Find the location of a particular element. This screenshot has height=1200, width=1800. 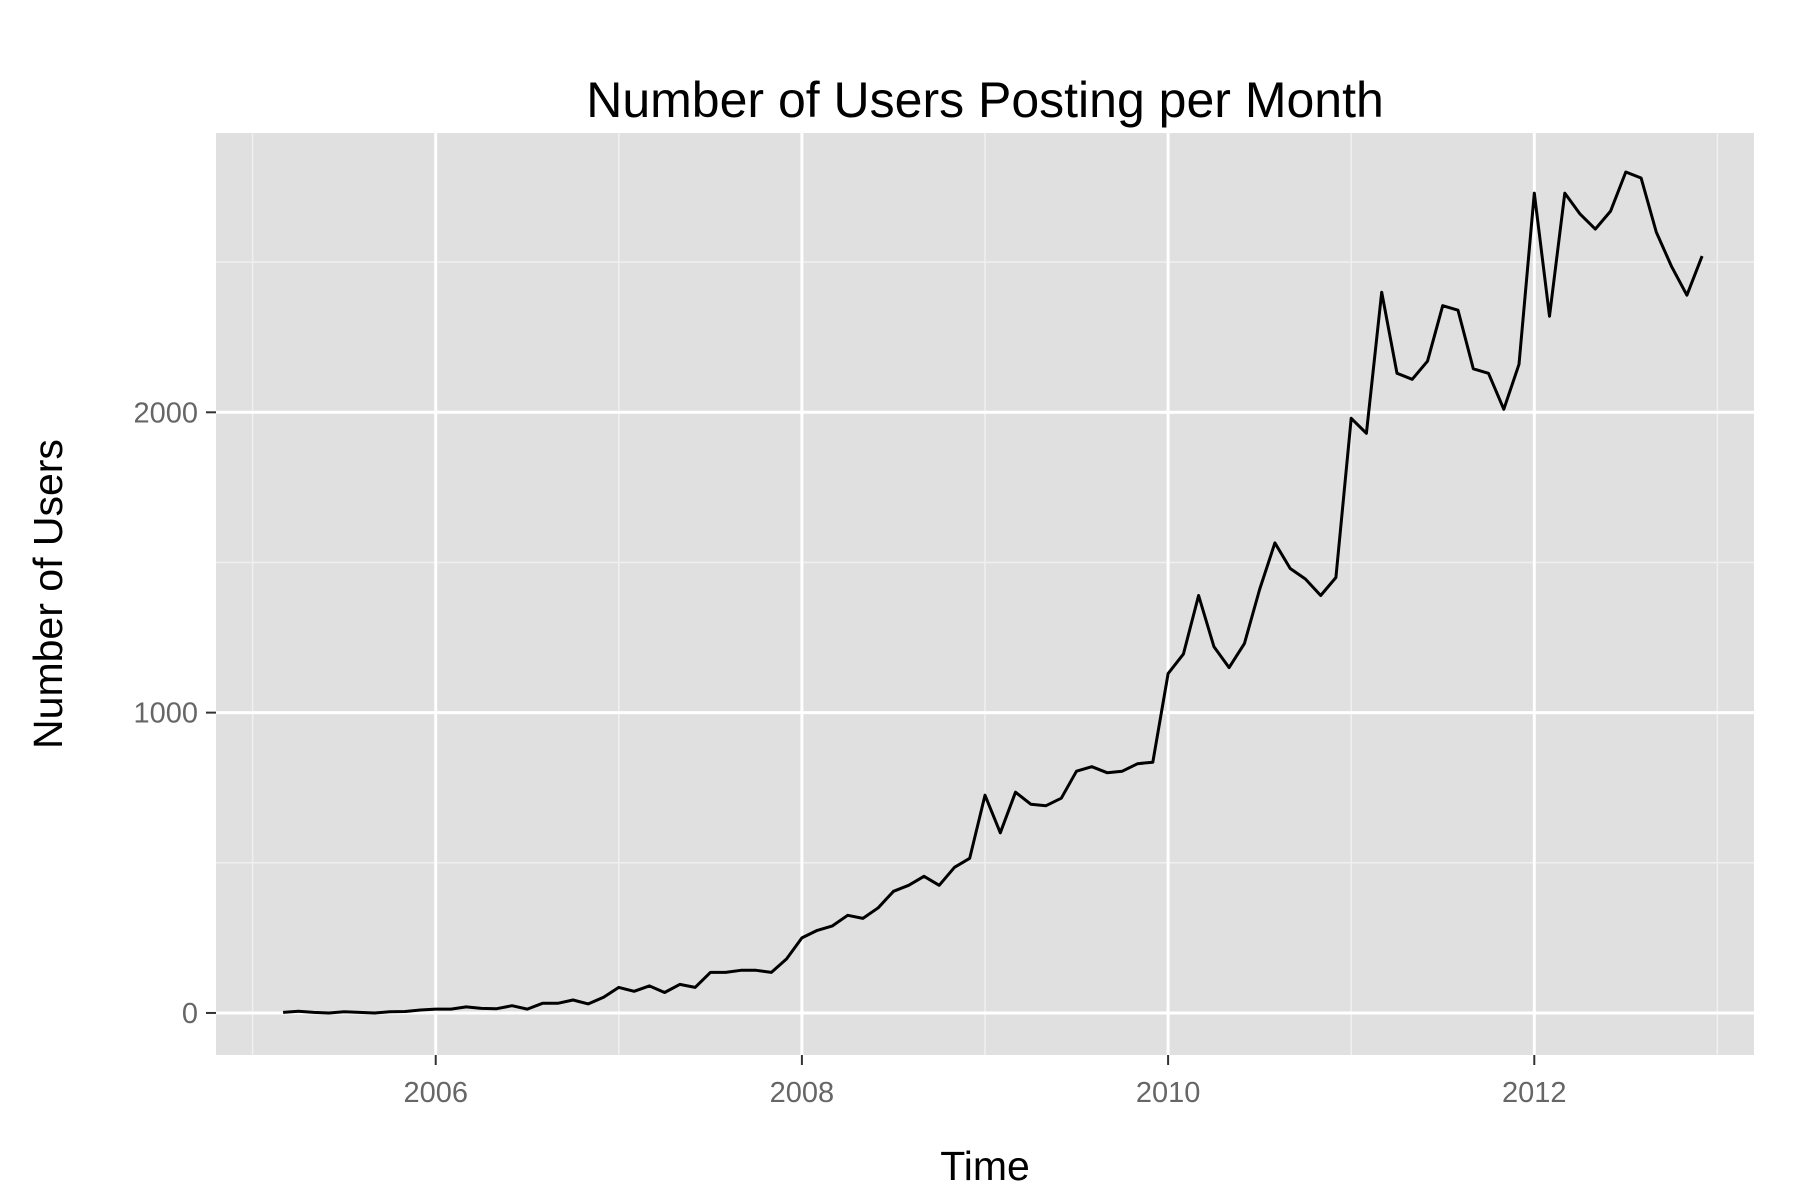

x-tick-label: 2012 is located at coordinates (1534, 1093).